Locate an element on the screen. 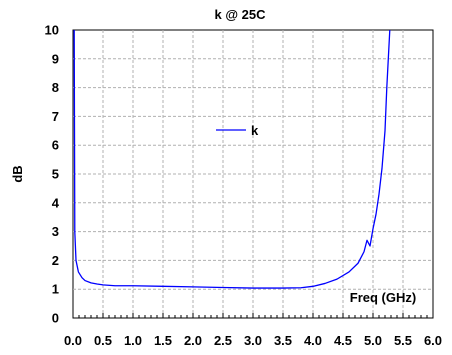  y-tick-labels: 0 1 2 3 4 5 6 7 8 9 10 is located at coordinates (52, 174).